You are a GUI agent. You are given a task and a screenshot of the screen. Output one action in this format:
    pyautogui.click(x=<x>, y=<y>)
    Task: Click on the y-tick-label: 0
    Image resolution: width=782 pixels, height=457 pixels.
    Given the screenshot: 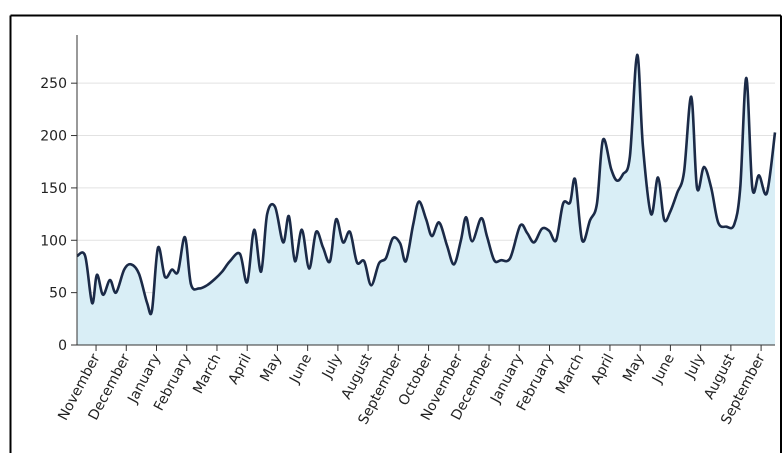 What is the action you would take?
    pyautogui.click(x=62, y=346)
    